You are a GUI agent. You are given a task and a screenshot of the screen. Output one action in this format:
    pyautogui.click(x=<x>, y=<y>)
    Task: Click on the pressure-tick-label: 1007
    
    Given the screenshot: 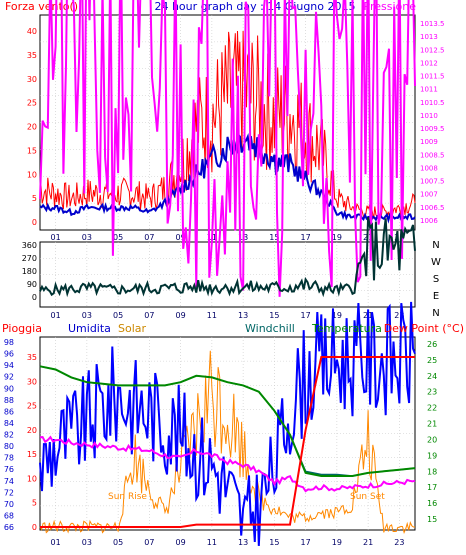 What is the action you would take?
    pyautogui.click(x=429, y=195)
    